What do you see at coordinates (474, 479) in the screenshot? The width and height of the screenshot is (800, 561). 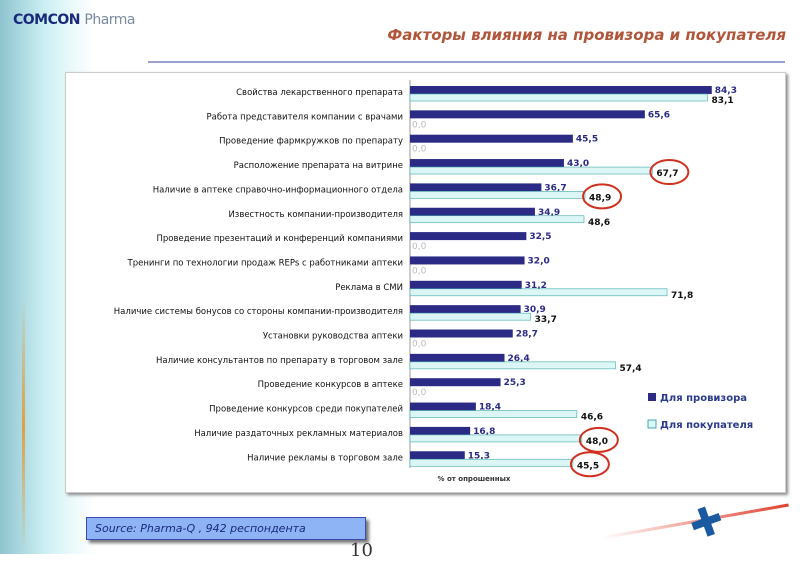 I see `x-axis-label: % от опрошенных` at bounding box center [474, 479].